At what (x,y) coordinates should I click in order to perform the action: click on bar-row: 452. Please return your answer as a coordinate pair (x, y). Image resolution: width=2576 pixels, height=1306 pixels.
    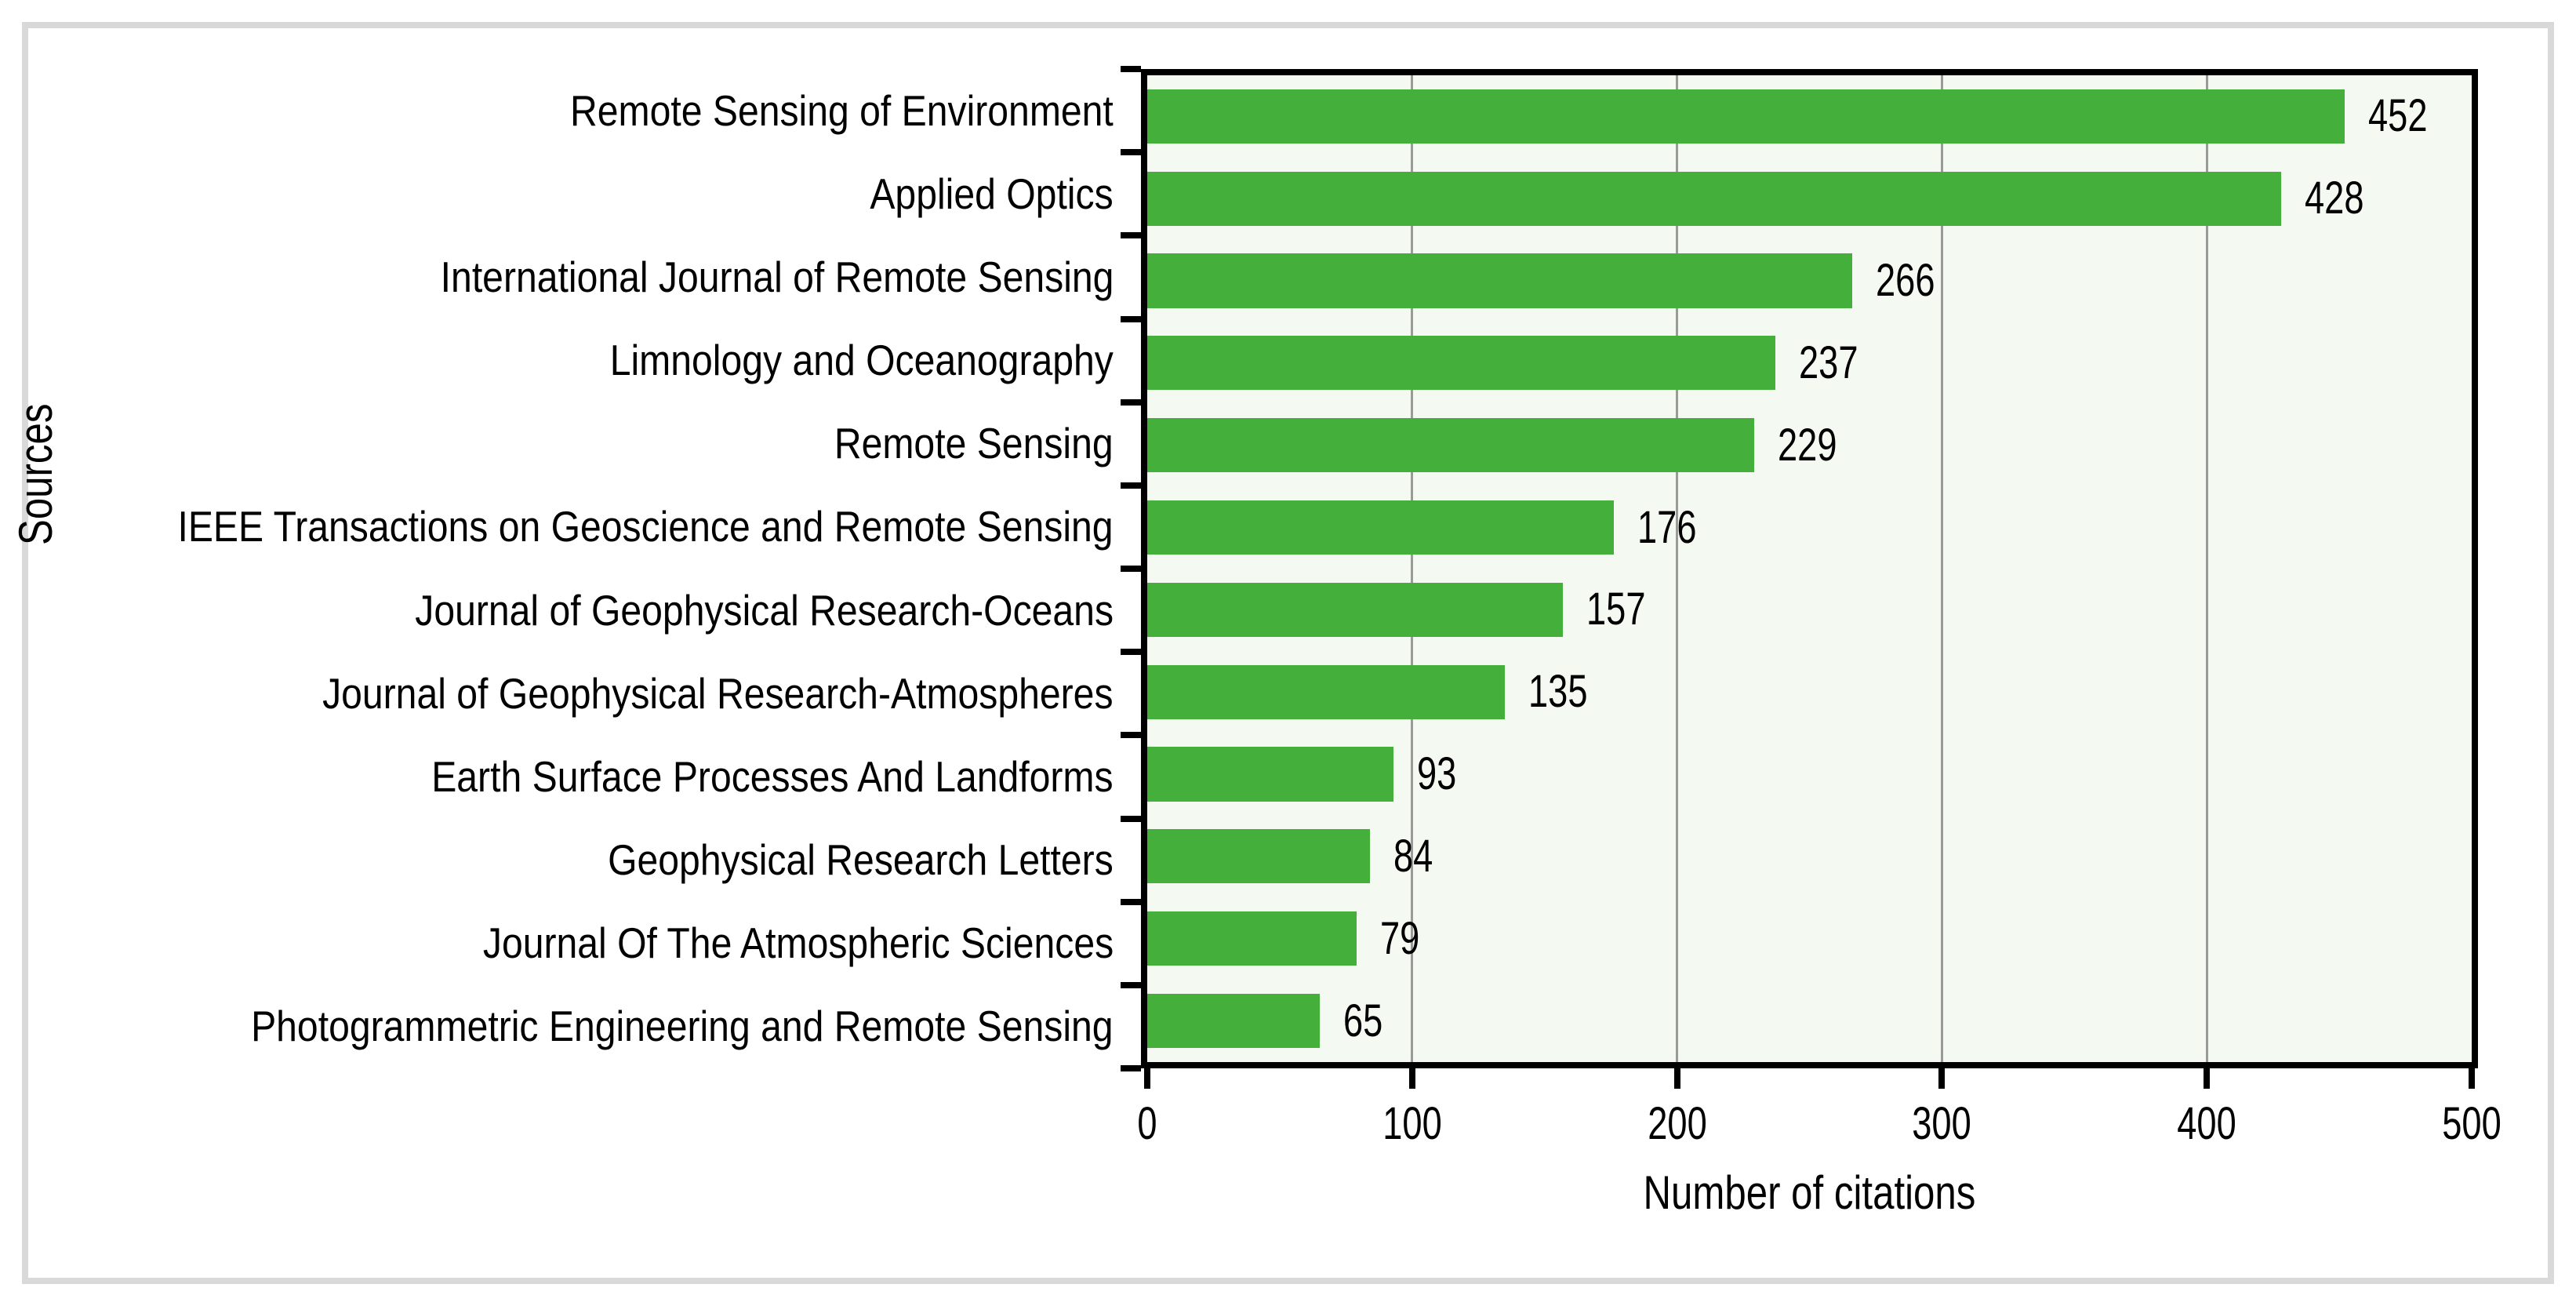
    Looking at the image, I should click on (1809, 116).